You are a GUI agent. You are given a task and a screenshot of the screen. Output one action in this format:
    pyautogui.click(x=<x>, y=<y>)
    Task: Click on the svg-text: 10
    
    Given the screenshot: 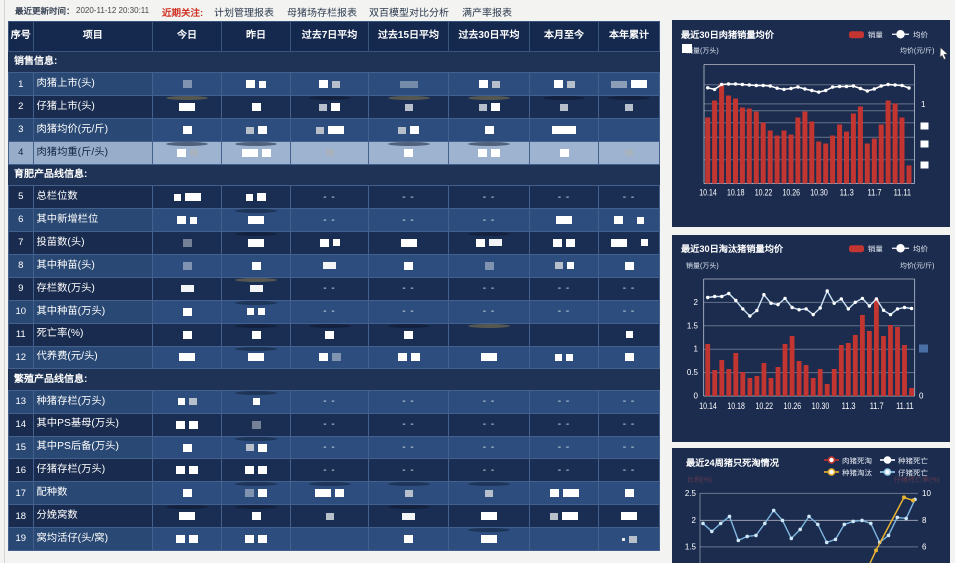 What is the action you would take?
    pyautogui.click(x=926, y=492)
    